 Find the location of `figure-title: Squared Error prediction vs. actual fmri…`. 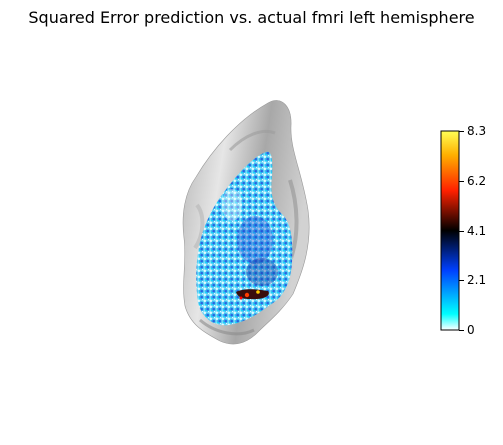

figure-title: Squared Error prediction vs. actual fmri… is located at coordinates (251, 17).